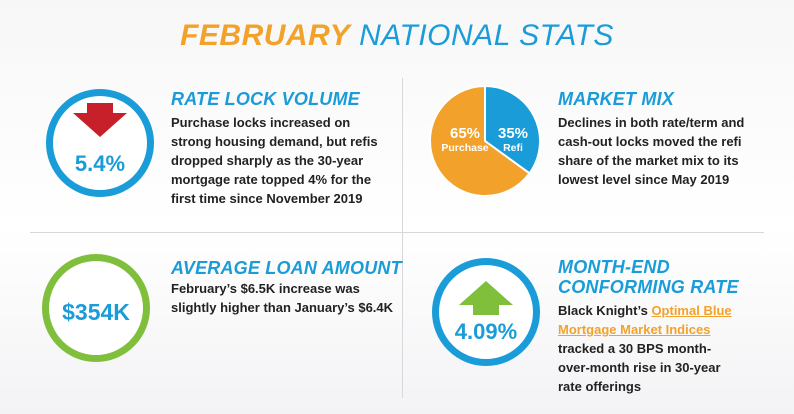 The image size is (794, 414). I want to click on loan-amount-value: $354K, so click(96, 312).